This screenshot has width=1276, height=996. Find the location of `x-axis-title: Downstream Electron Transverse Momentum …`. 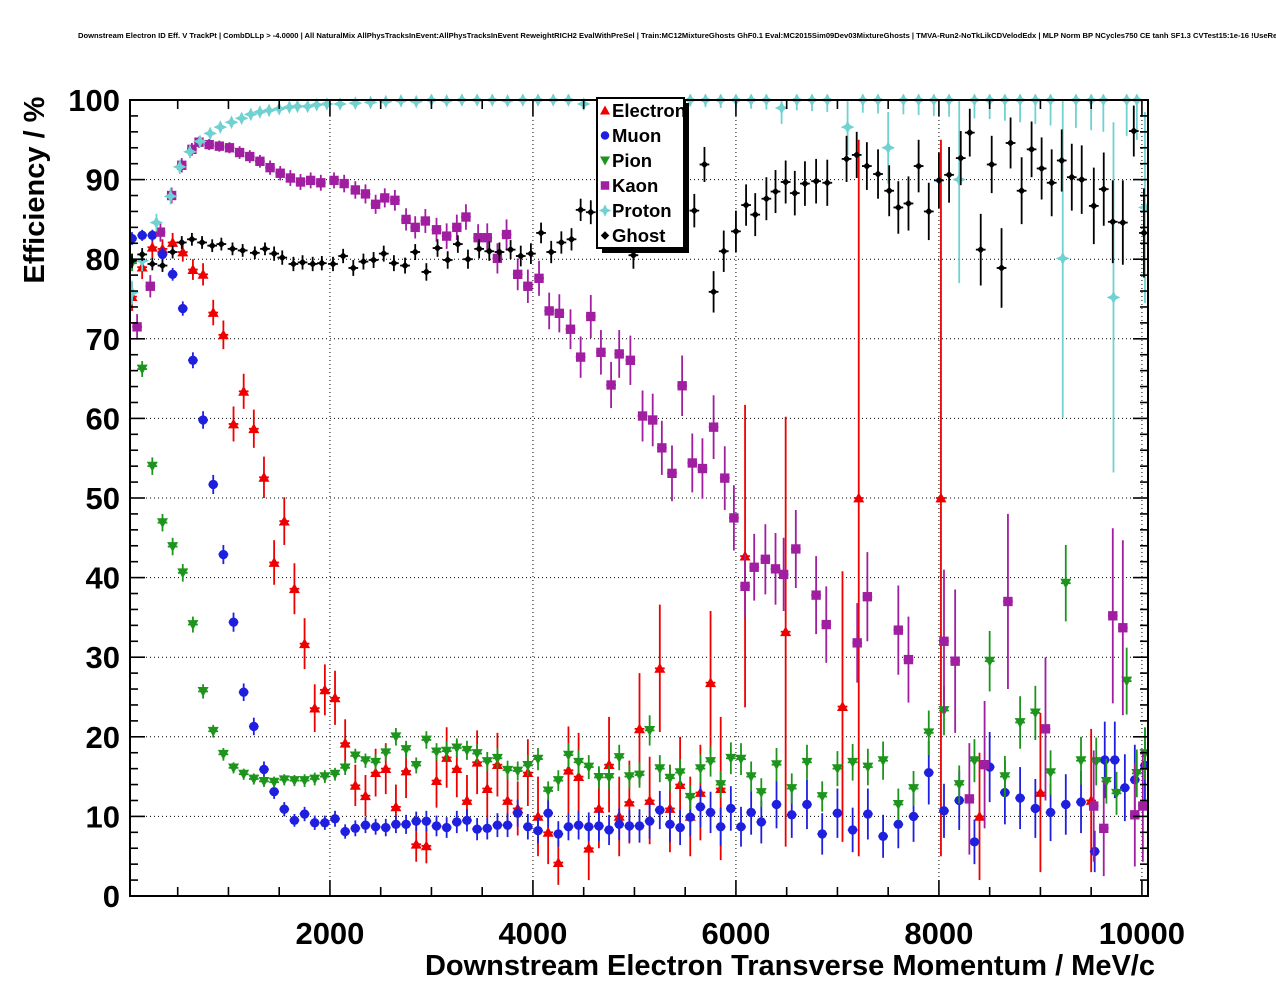

x-axis-title: Downstream Electron Transverse Momentum … is located at coordinates (790, 966).